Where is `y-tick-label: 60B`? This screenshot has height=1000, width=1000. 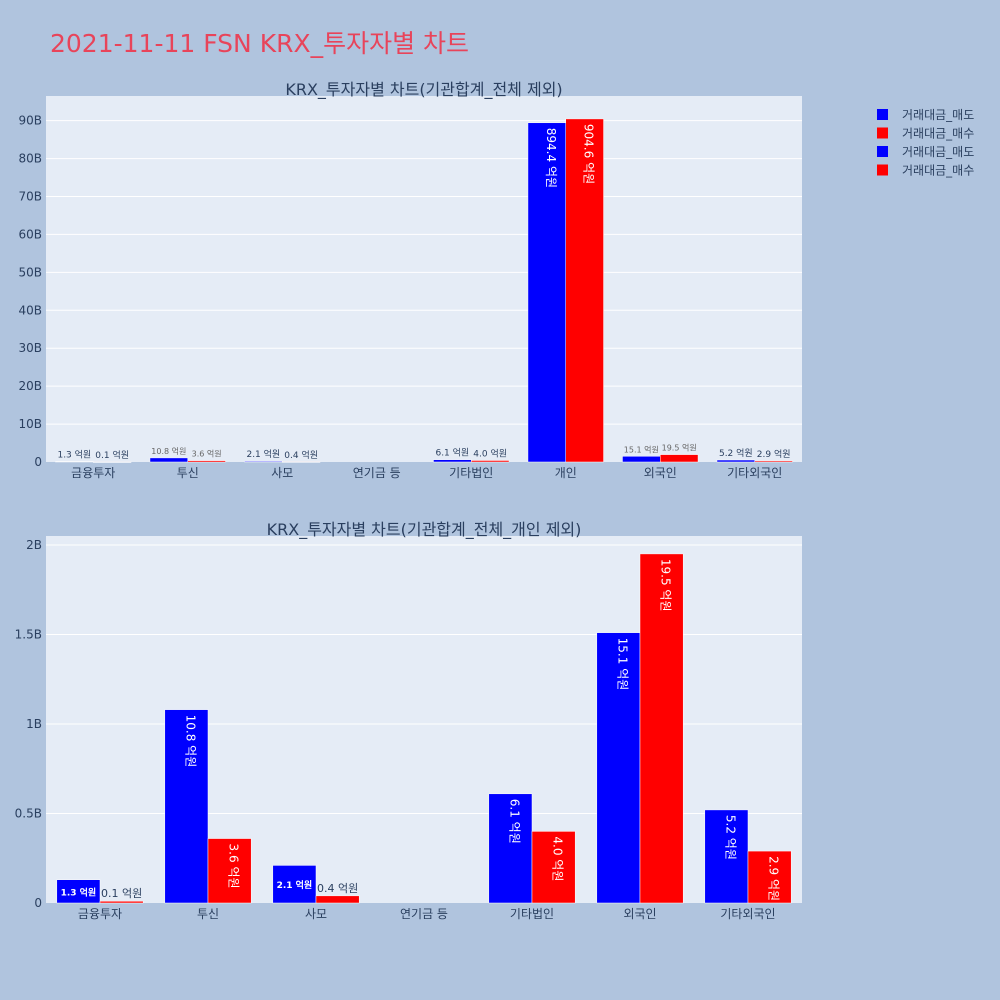
y-tick-label: 60B is located at coordinates (30, 234).